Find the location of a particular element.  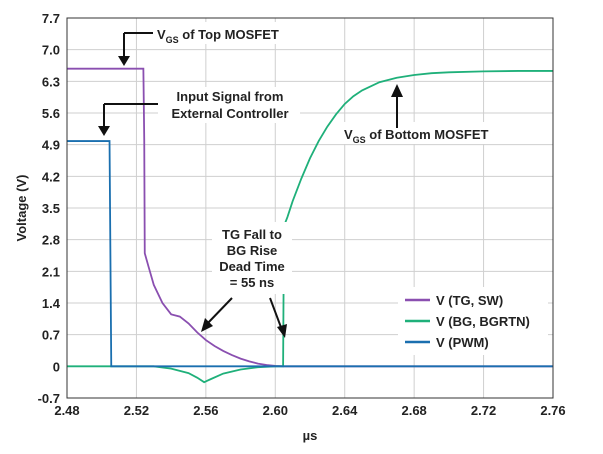

y-tick-label: 3.5 is located at coordinates (51, 208).